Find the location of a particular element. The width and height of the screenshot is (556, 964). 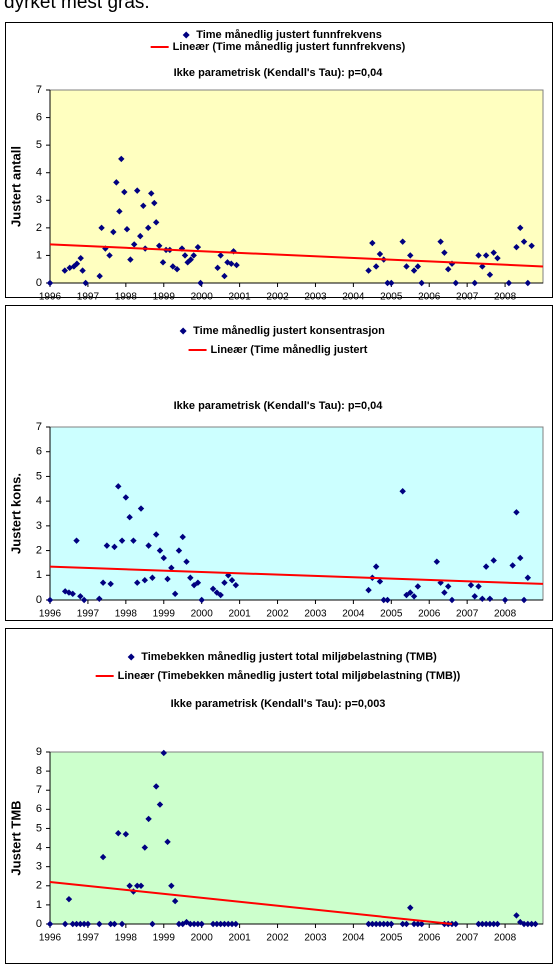

x-tick-label: 1997 is located at coordinates (88, 297).